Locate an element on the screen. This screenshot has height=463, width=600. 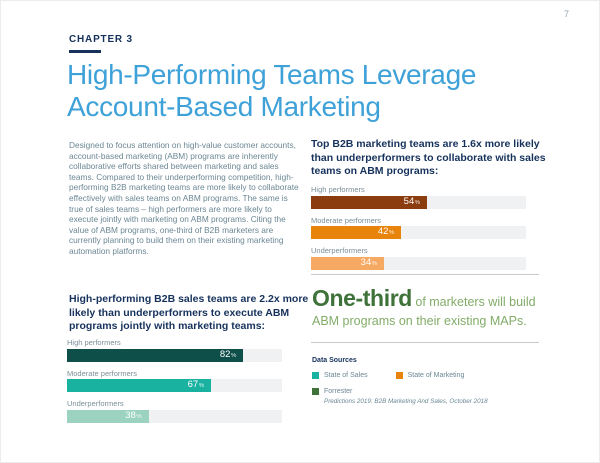
bar-fill: 38% is located at coordinates (108, 416).